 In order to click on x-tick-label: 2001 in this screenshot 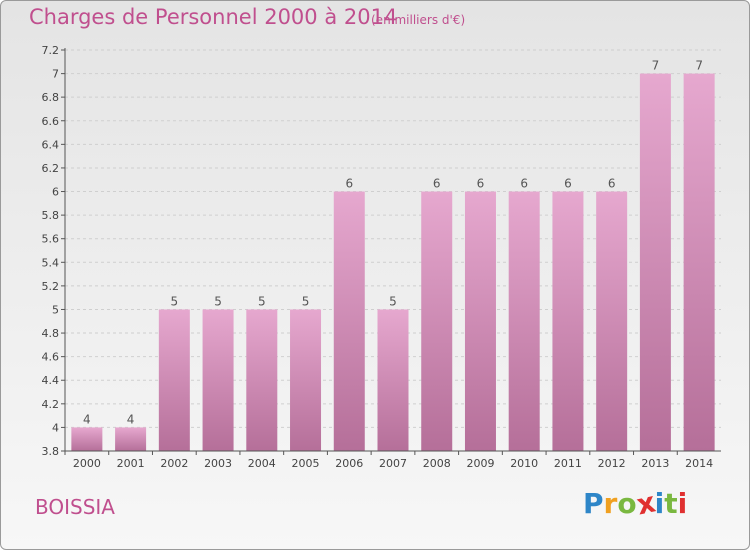, I will do `click(131, 463)`.